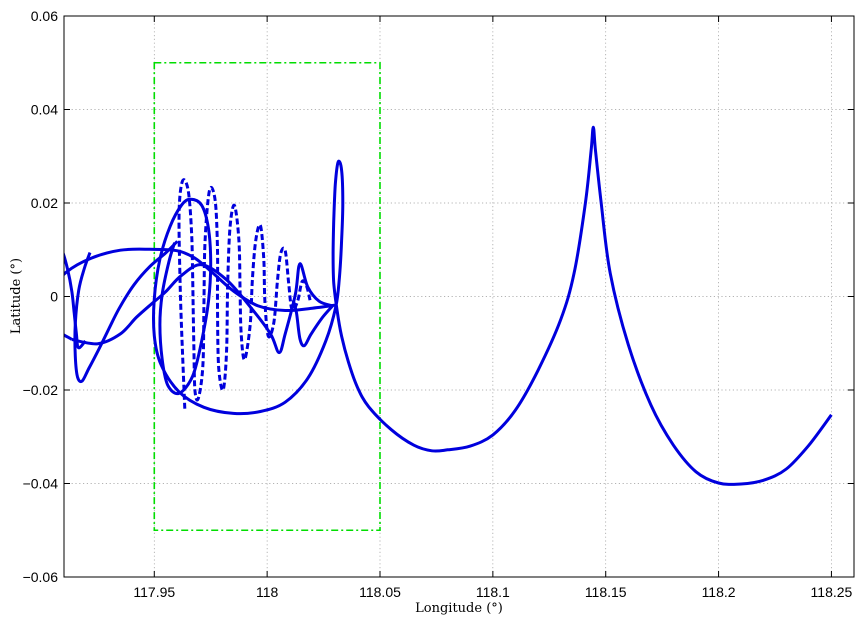  What do you see at coordinates (493, 592) in the screenshot?
I see `x-tick-label: 118.1` at bounding box center [493, 592].